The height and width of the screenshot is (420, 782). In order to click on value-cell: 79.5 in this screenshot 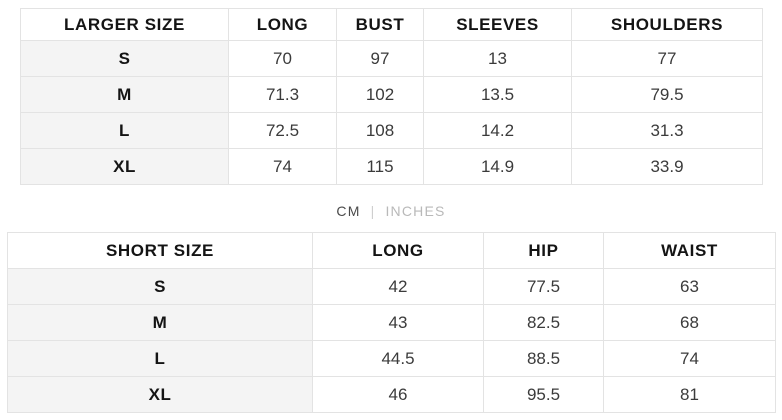, I will do `click(667, 94)`.